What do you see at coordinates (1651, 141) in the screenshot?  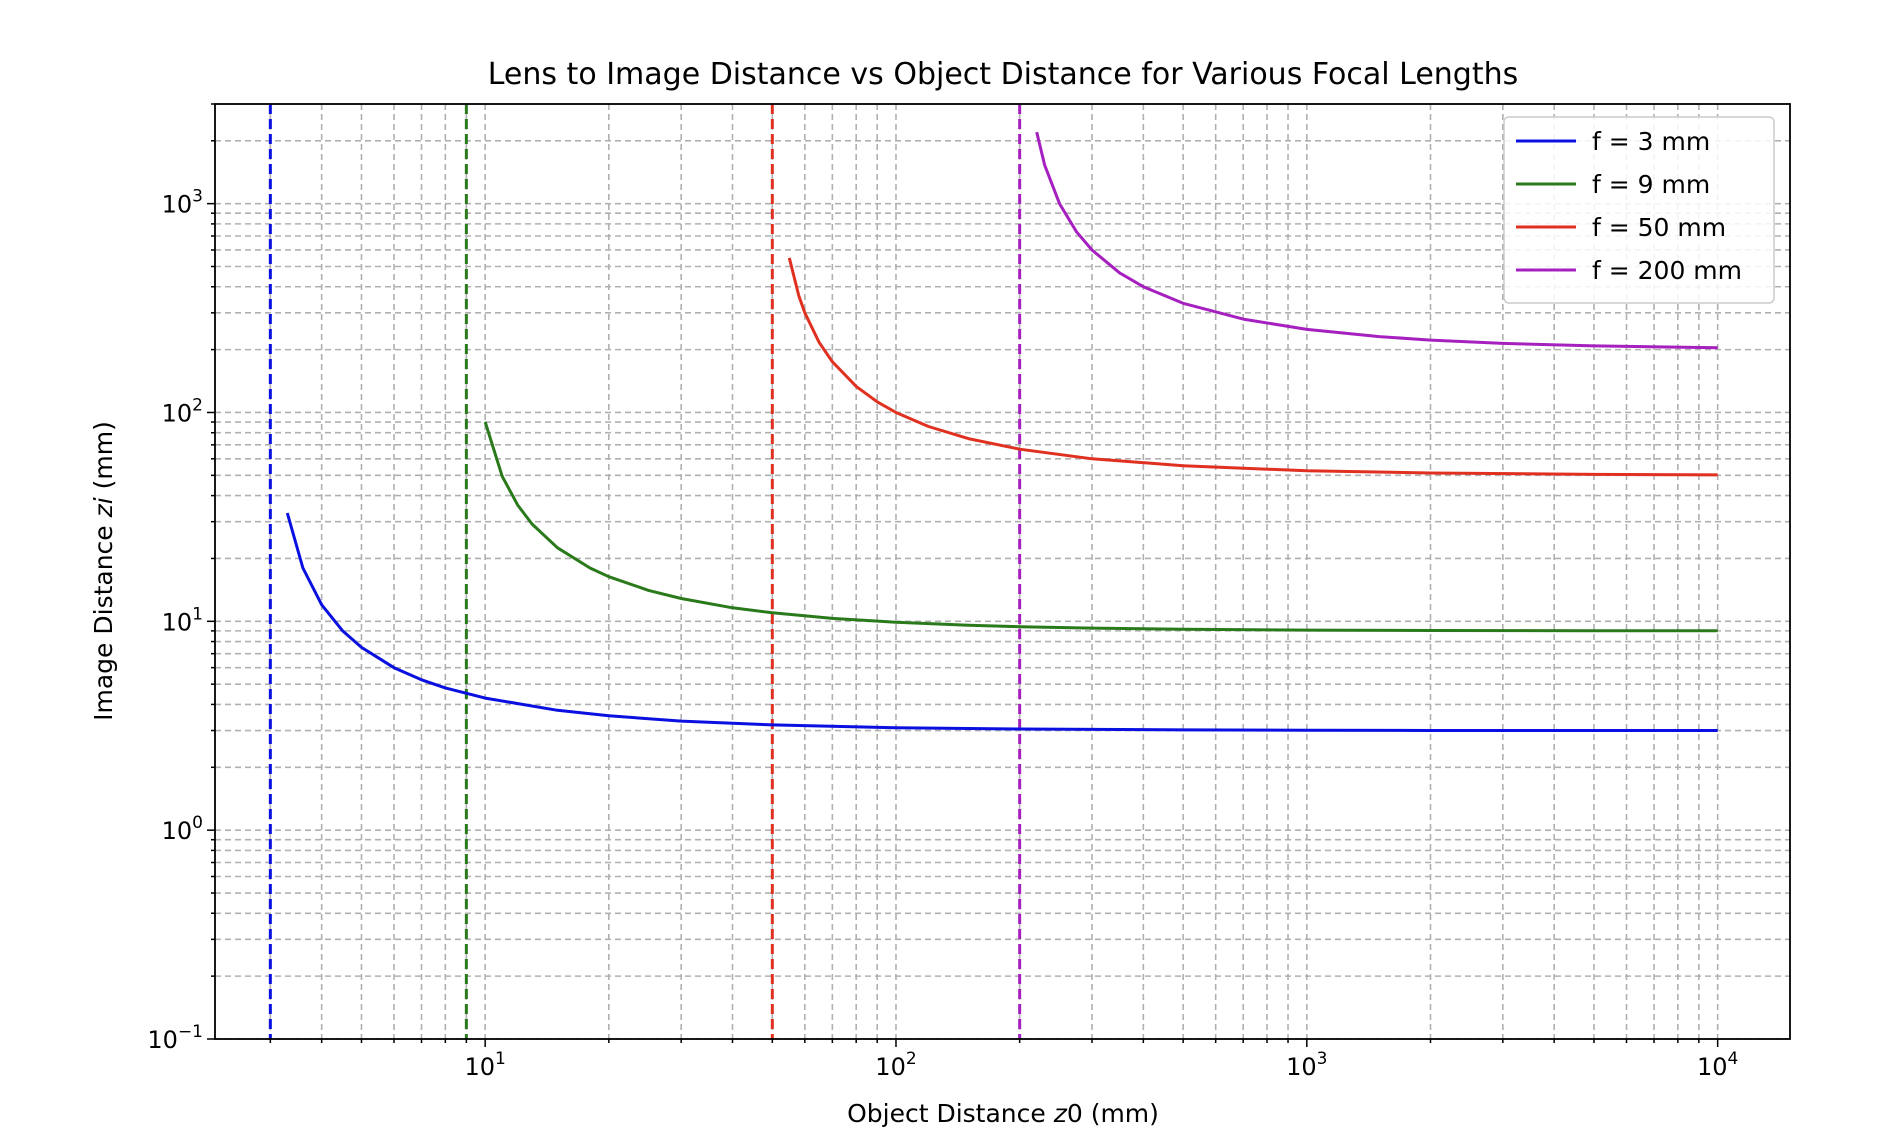 I see `legend-label: f = 3 mm` at bounding box center [1651, 141].